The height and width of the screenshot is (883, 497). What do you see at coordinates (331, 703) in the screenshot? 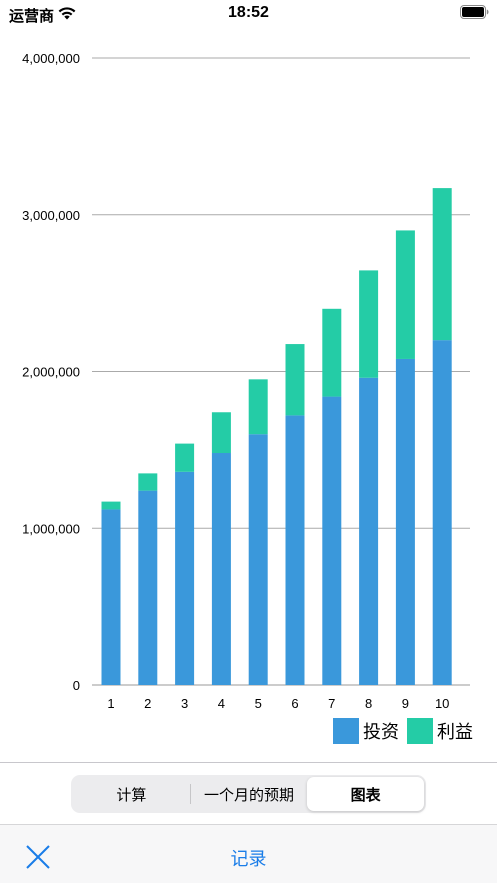
I see `x-tick-label: 7` at bounding box center [331, 703].